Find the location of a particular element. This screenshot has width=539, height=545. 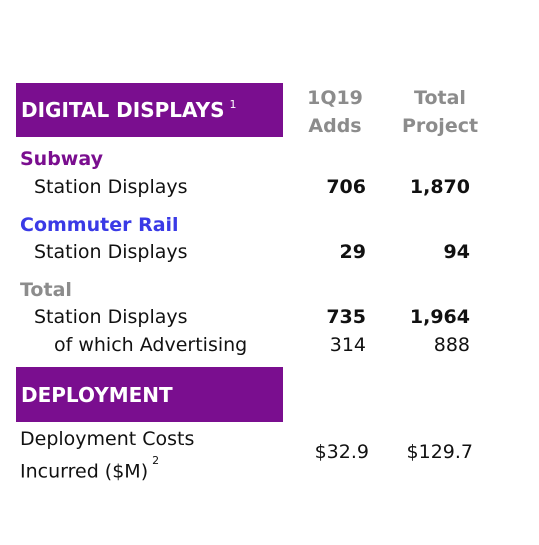

value-subway-total: 1,870 is located at coordinates (439, 187).